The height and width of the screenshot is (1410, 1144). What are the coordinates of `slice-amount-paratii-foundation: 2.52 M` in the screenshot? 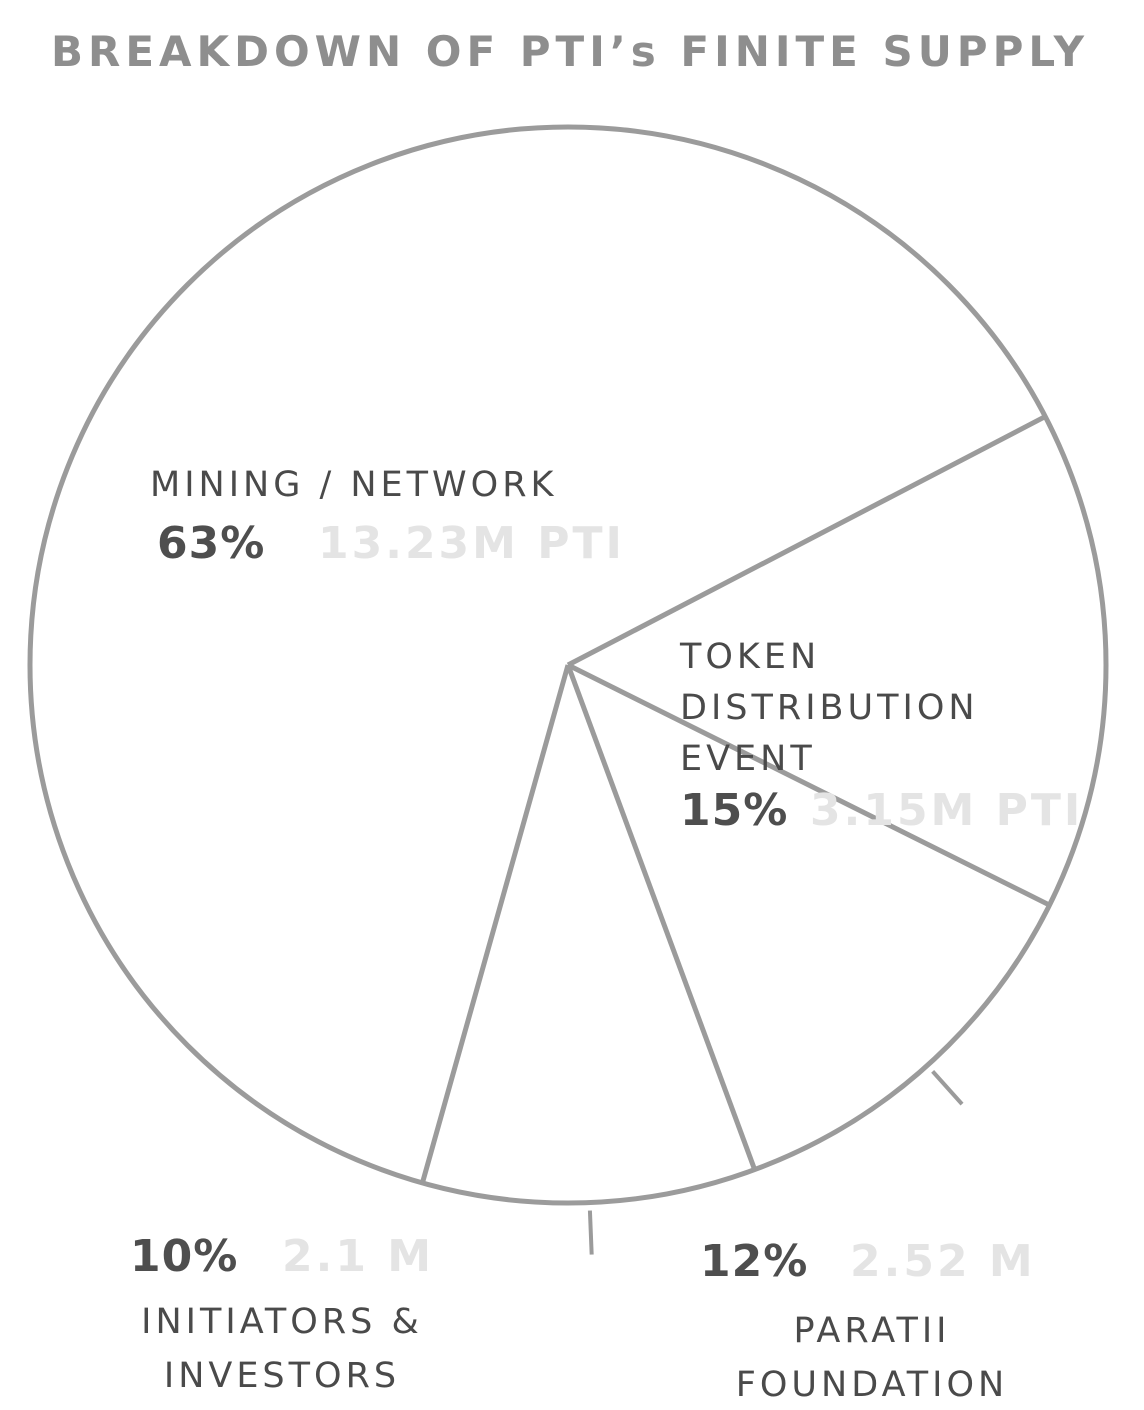 It's located at (943, 1261).